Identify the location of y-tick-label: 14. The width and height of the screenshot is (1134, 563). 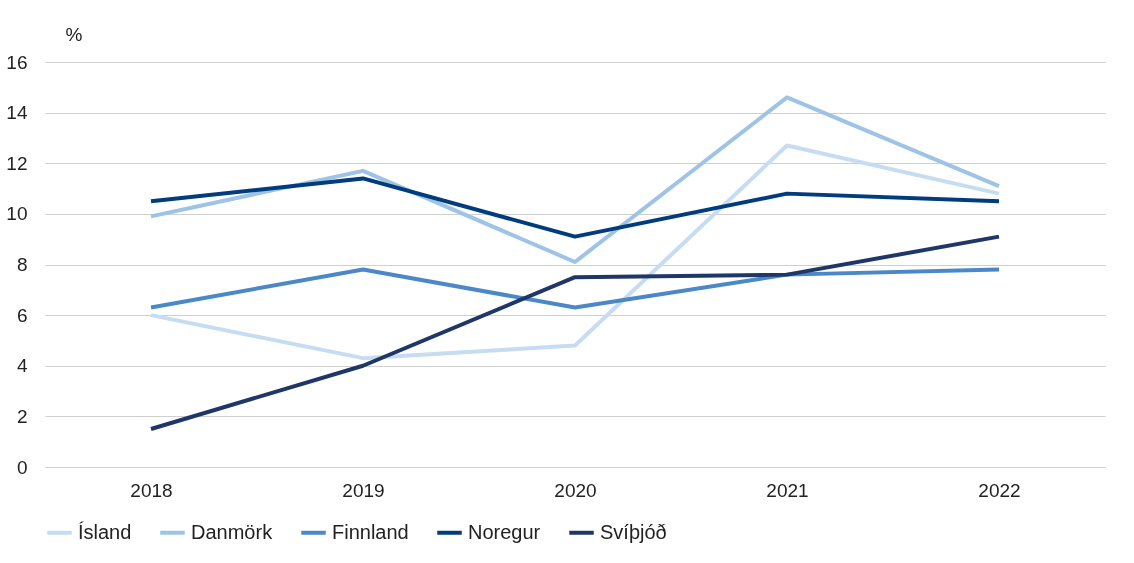
(17, 113).